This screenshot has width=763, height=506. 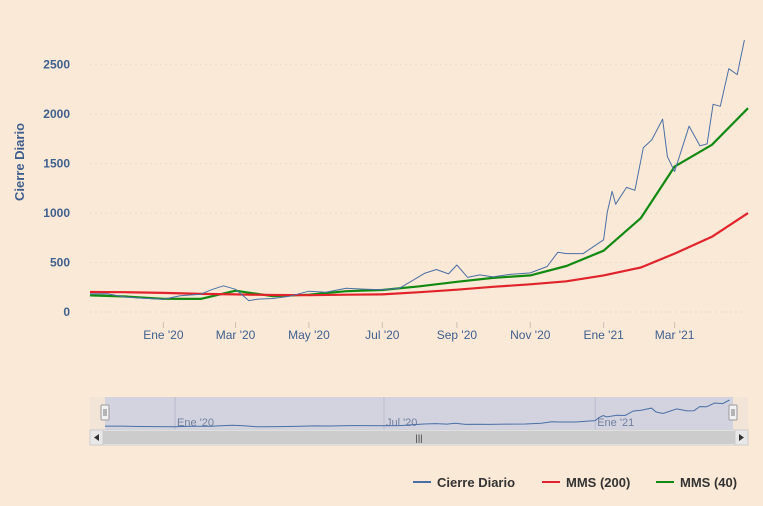 What do you see at coordinates (56, 188) in the screenshot?
I see `y-axis-ticks: 0 500 1000 1500 2000 2500` at bounding box center [56, 188].